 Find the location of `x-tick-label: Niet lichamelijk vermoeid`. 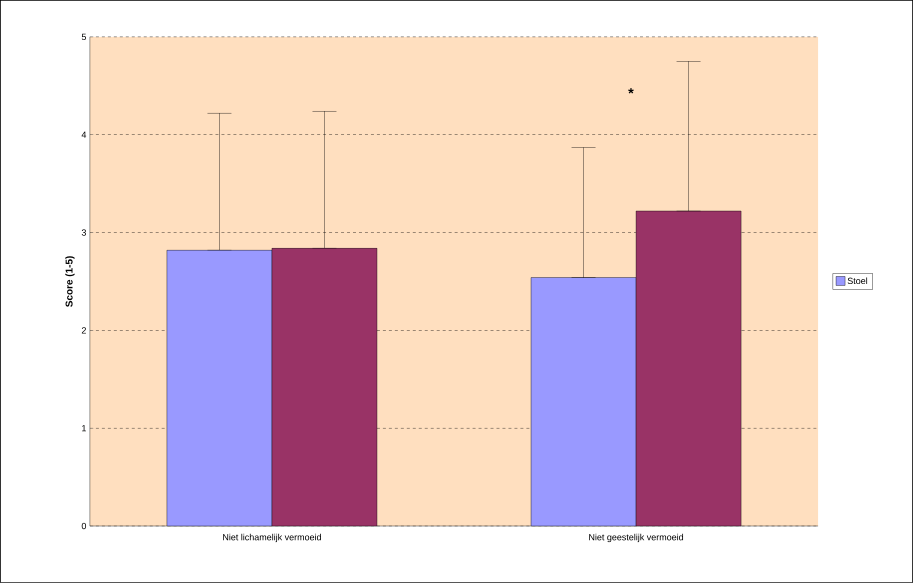

x-tick-label: Niet lichamelijk vermoeid is located at coordinates (272, 538).